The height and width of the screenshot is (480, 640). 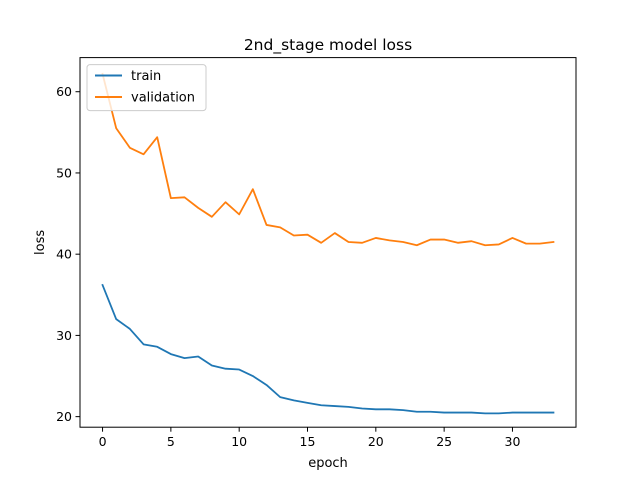 What do you see at coordinates (163, 98) in the screenshot?
I see `legend-label-validation: validation` at bounding box center [163, 98].